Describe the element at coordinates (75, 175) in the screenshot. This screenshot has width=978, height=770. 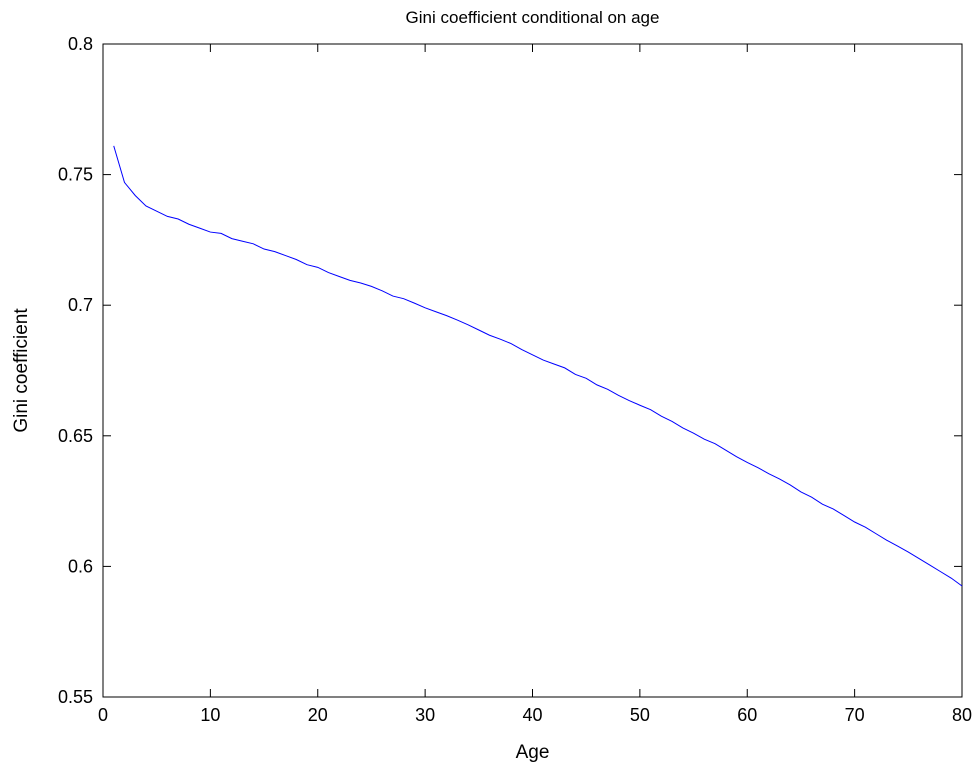
I see `y-tick-label: 0.75` at that location.